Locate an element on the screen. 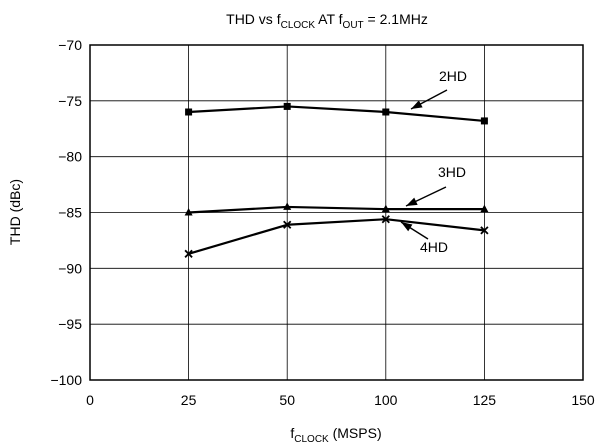 This screenshot has width=600, height=445. series-line-3hd is located at coordinates (336, 209).